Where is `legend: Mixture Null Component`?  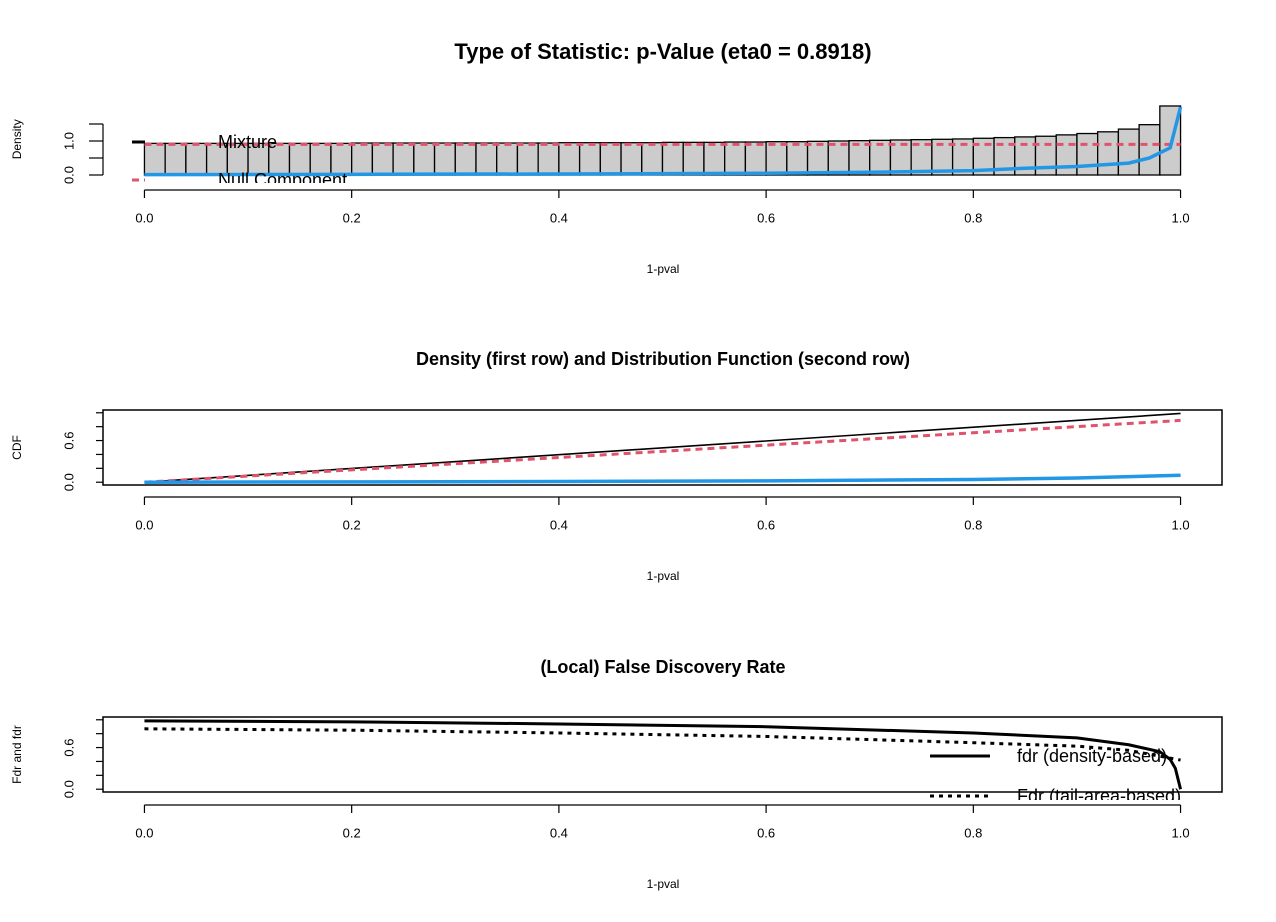 legend: Mixture Null Component is located at coordinates (239, 161).